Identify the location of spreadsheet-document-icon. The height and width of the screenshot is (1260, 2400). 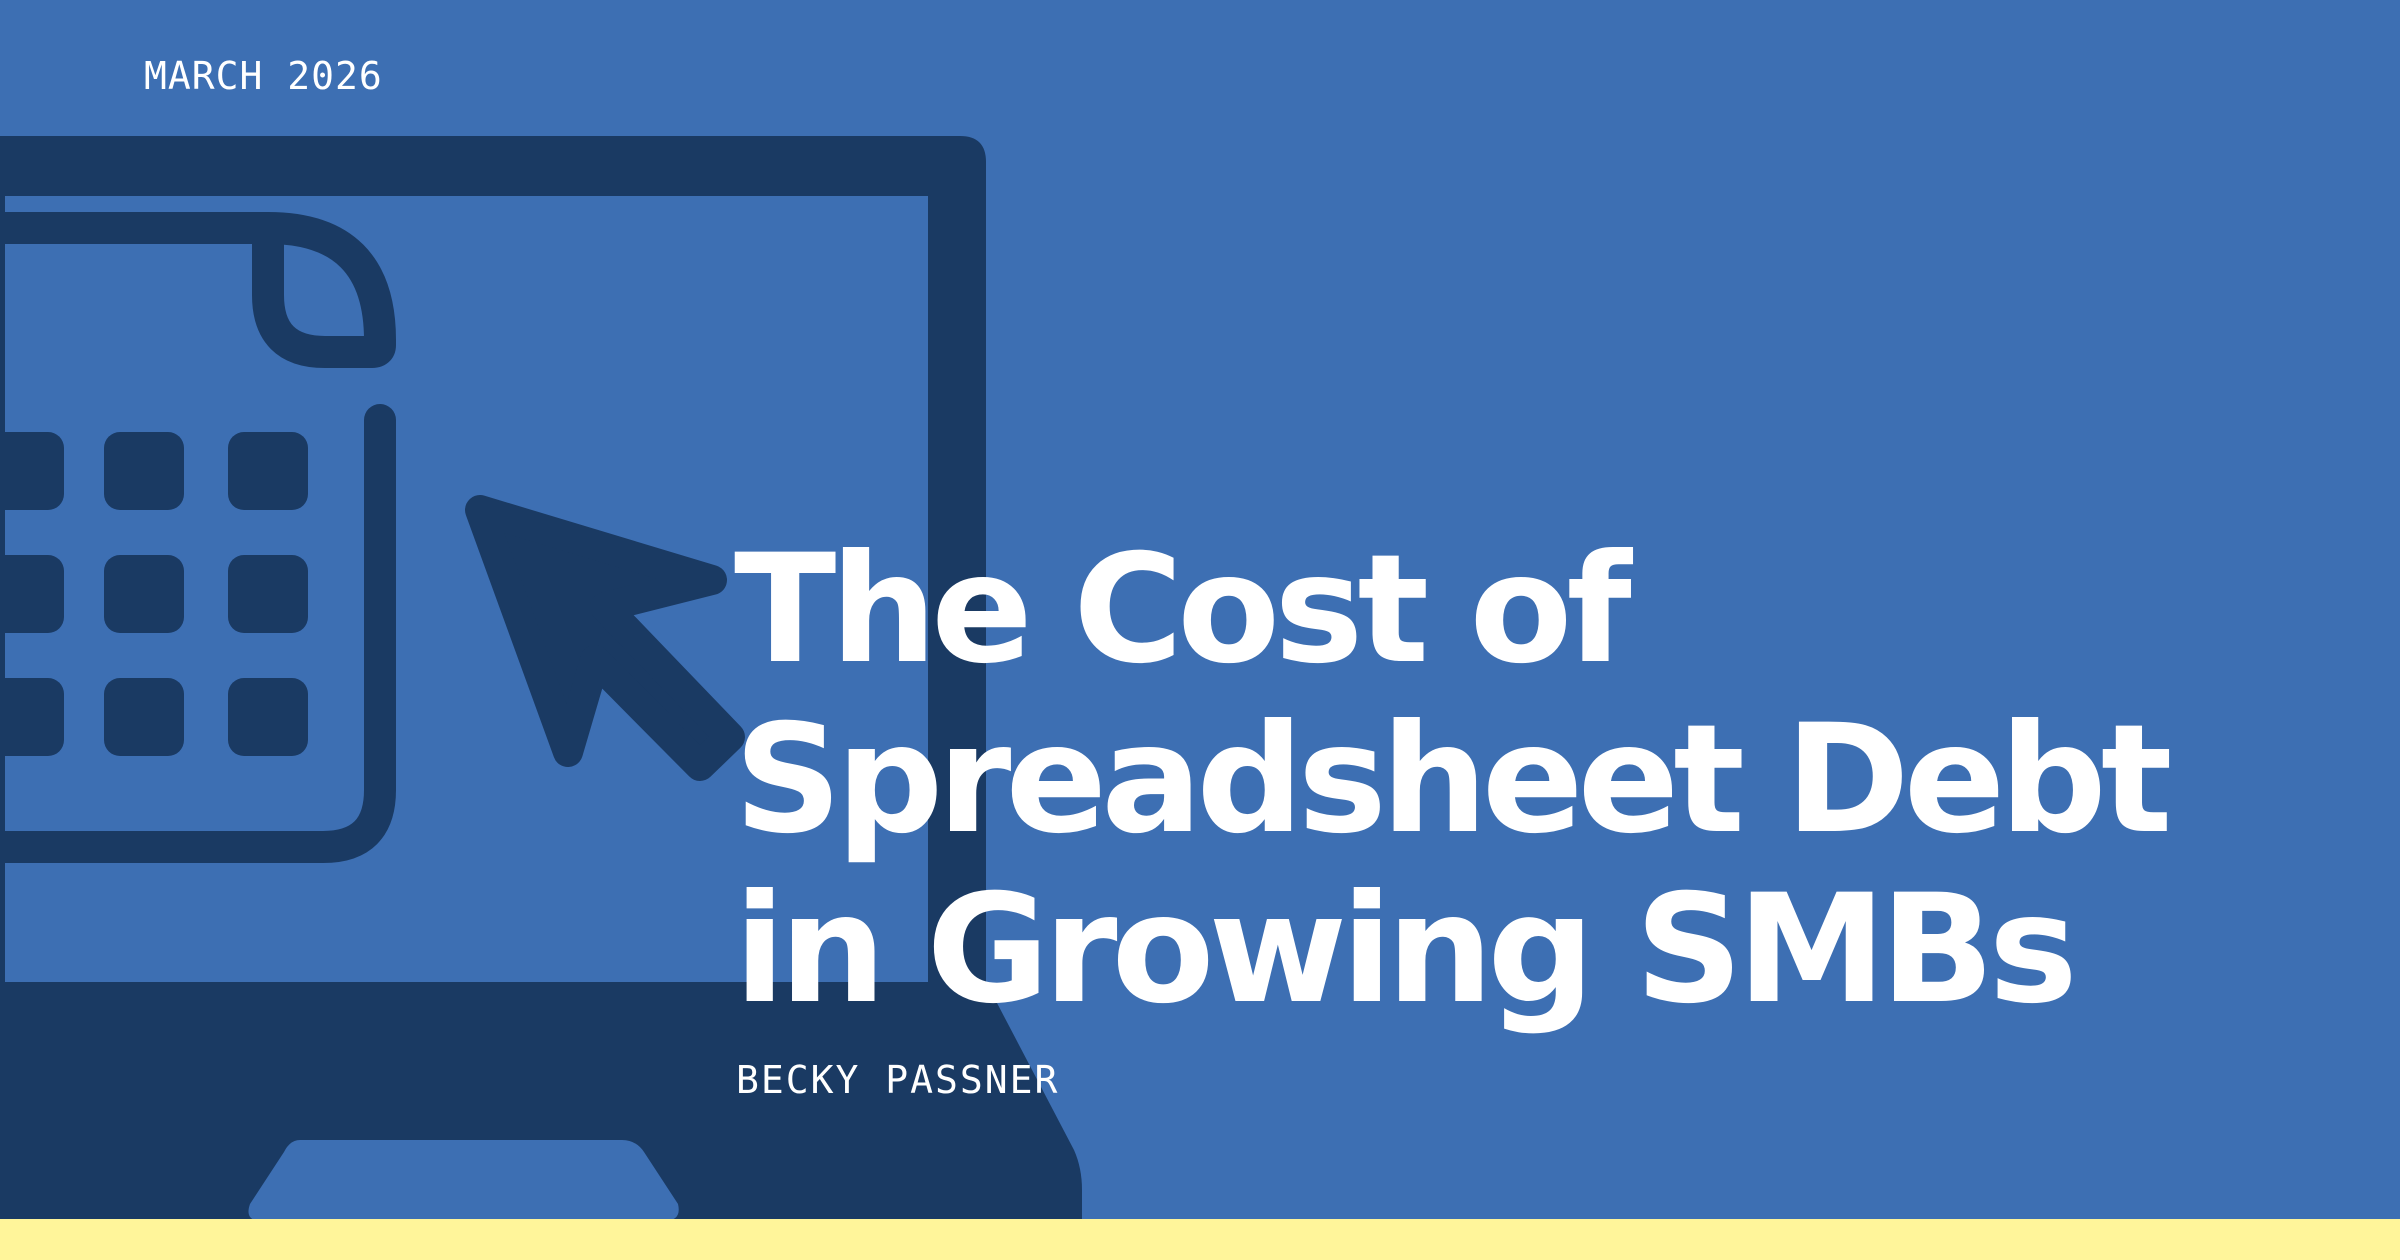
(198, 537).